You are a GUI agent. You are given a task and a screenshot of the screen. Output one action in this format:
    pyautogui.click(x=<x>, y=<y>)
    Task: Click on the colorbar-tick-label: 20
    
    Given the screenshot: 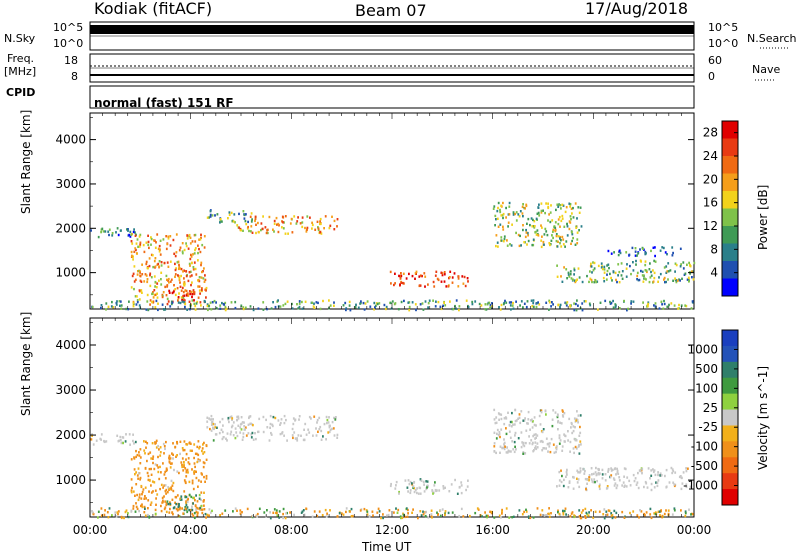 What is the action you would take?
    pyautogui.click(x=710, y=179)
    